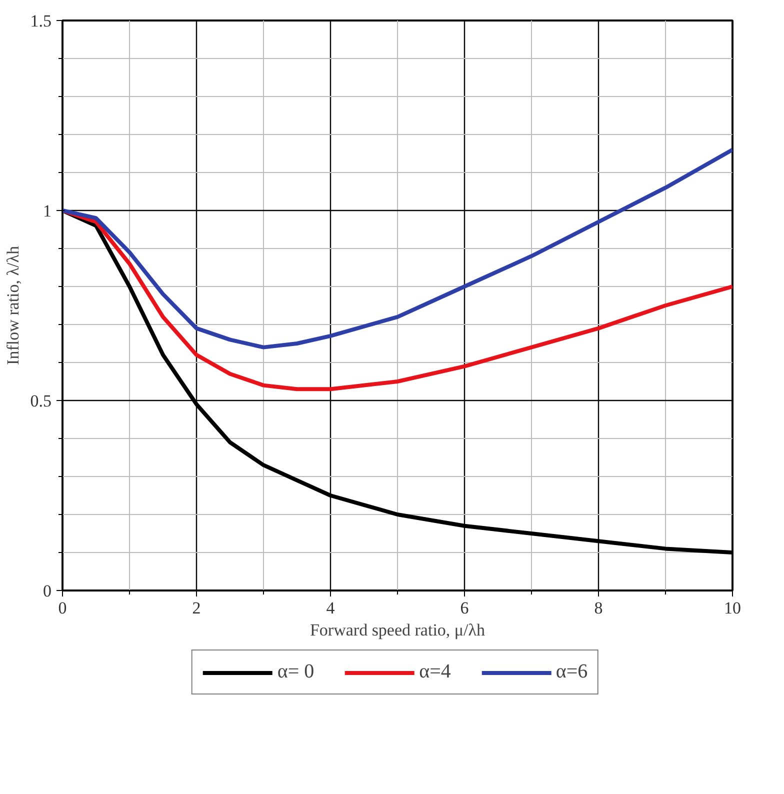 The image size is (784, 794). I want to click on y-tick-label: 0, so click(47, 591).